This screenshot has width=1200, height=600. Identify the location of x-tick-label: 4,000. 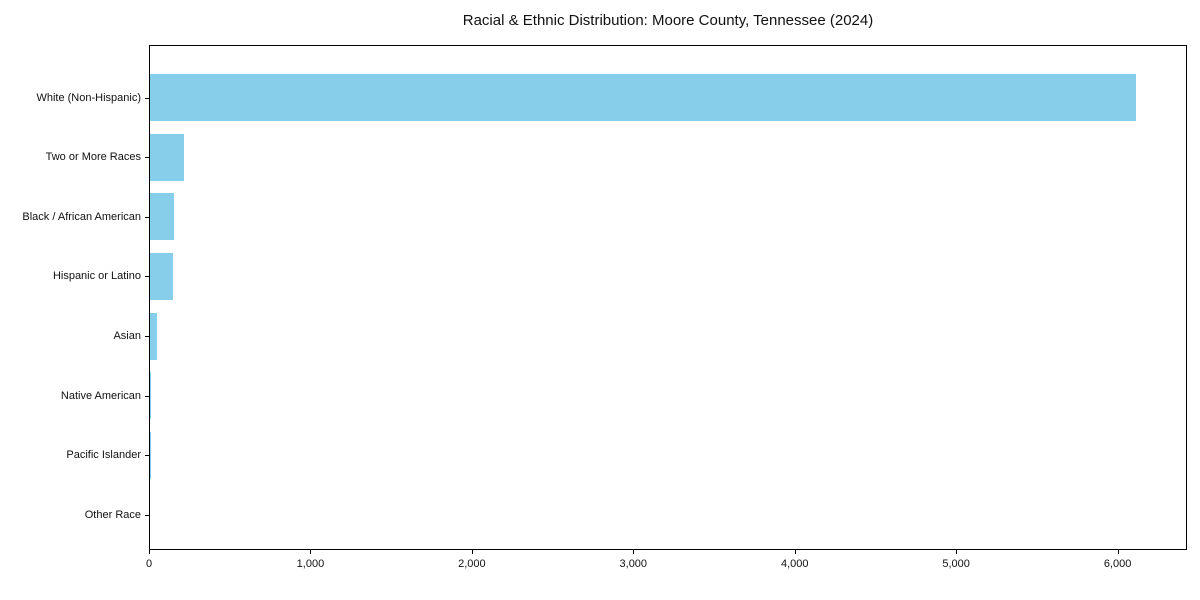
(794, 564).